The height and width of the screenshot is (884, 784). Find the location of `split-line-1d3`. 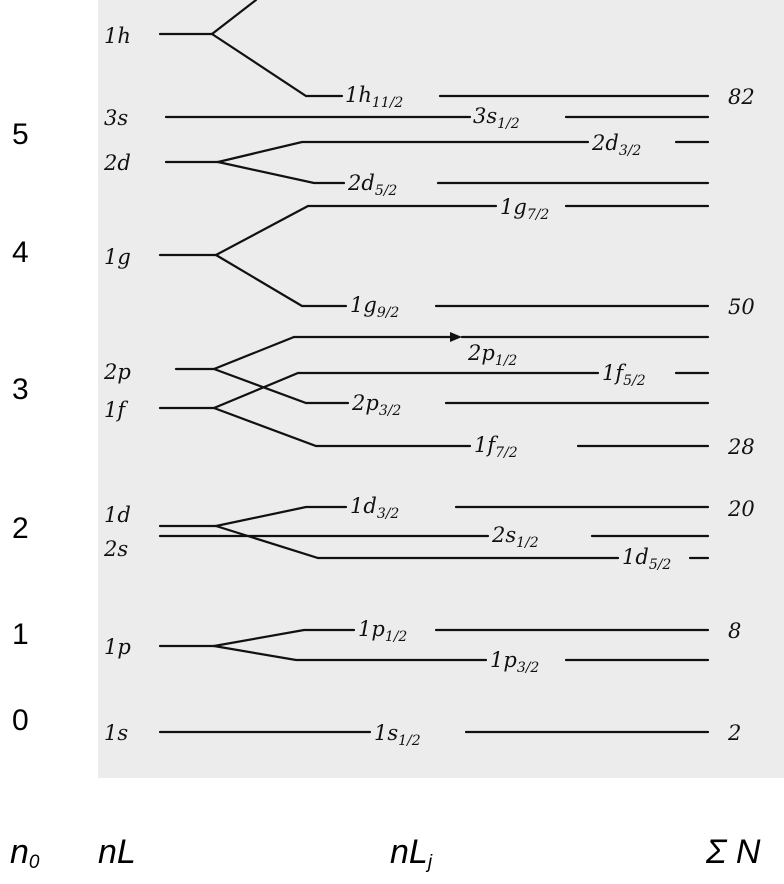

split-line-1d3 is located at coordinates (281, 516).